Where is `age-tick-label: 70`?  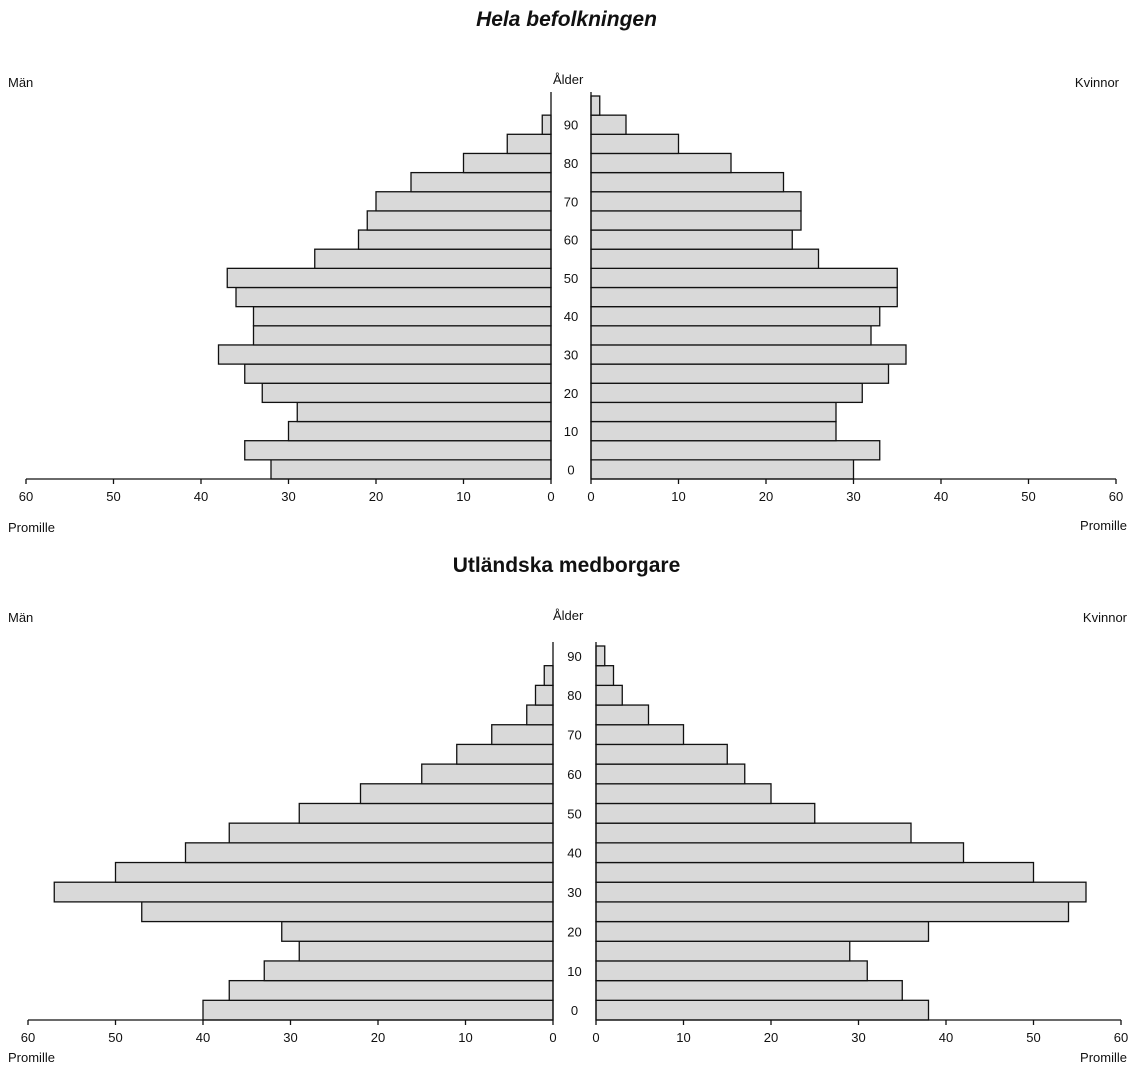
age-tick-label: 70 is located at coordinates (571, 201).